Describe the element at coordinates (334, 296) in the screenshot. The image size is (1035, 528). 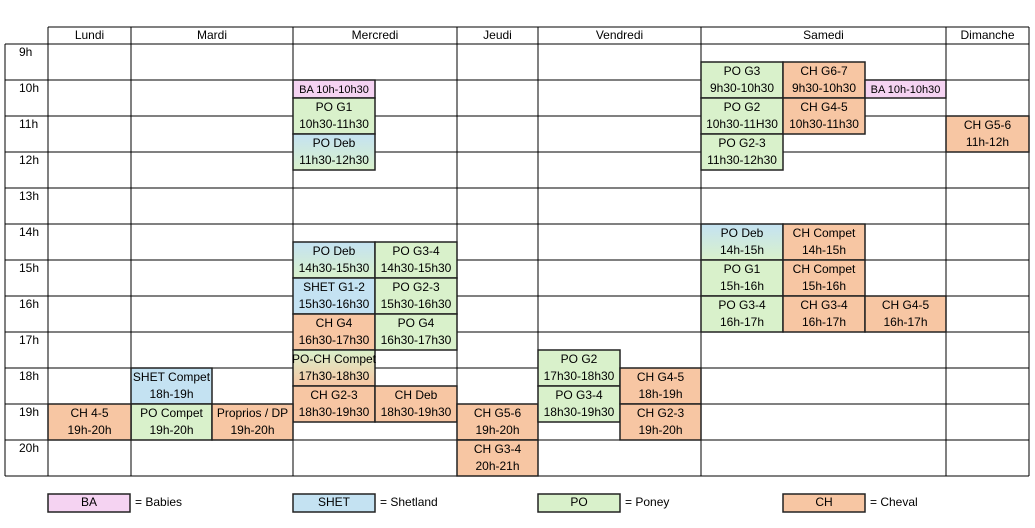
I see `event: SHET G1-2 15h30-16h30` at that location.